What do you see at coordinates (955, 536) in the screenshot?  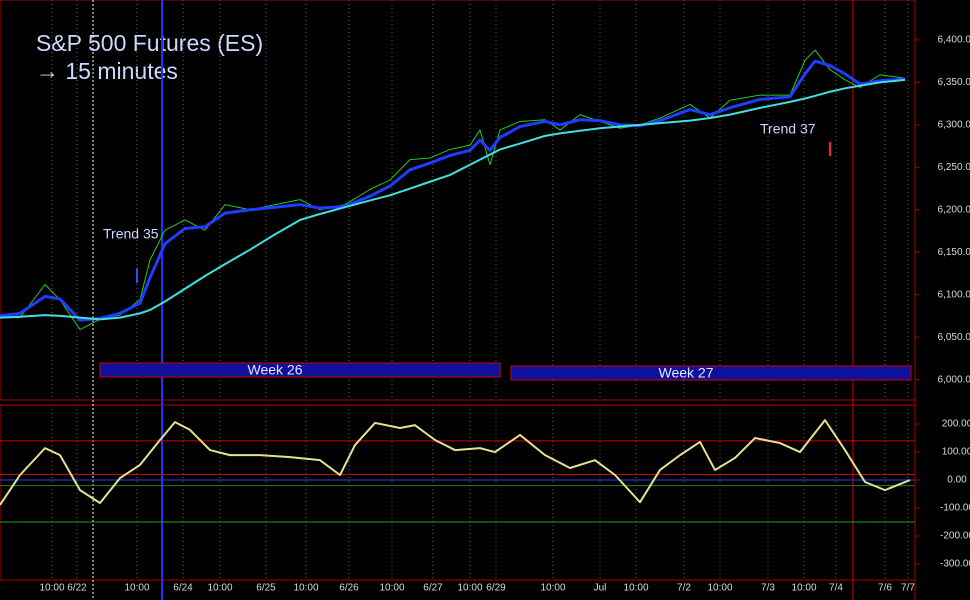 I see `y-tick-label: -200.00` at bounding box center [955, 536].